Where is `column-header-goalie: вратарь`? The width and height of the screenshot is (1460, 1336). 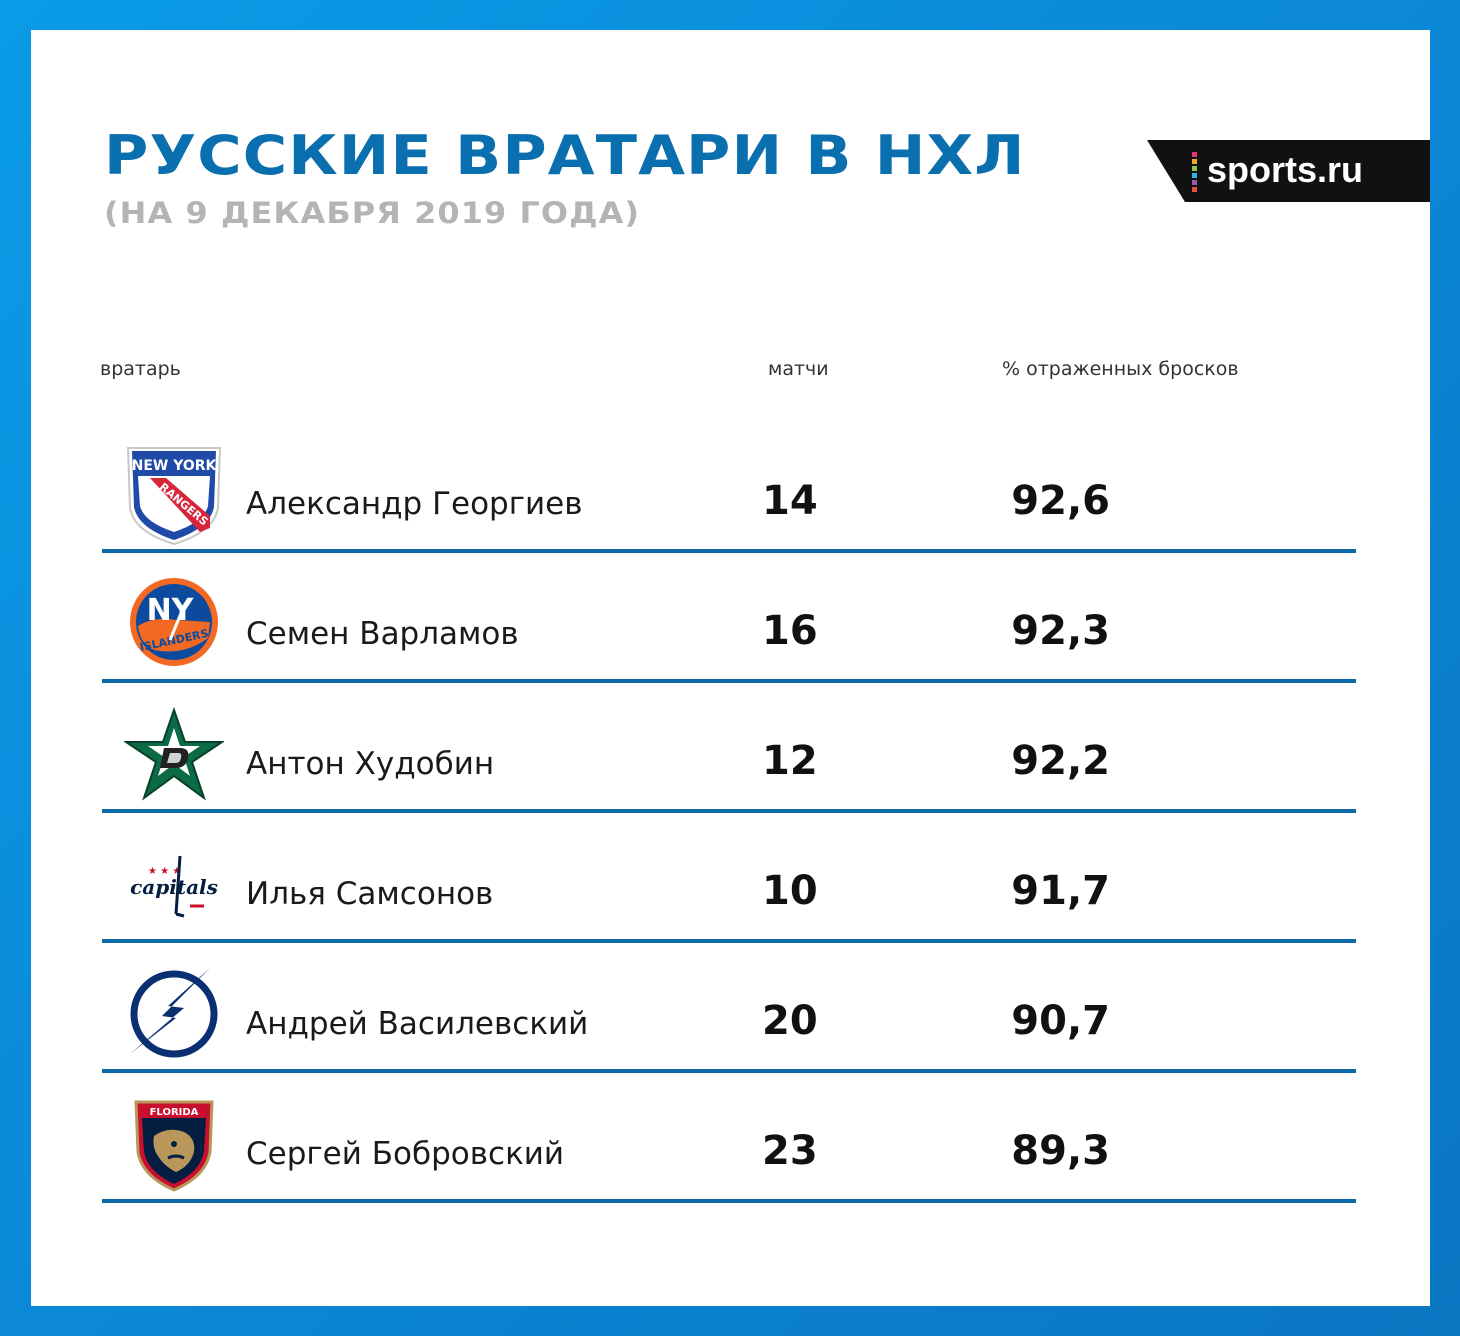
column-header-goalie: вратарь is located at coordinates (140, 369).